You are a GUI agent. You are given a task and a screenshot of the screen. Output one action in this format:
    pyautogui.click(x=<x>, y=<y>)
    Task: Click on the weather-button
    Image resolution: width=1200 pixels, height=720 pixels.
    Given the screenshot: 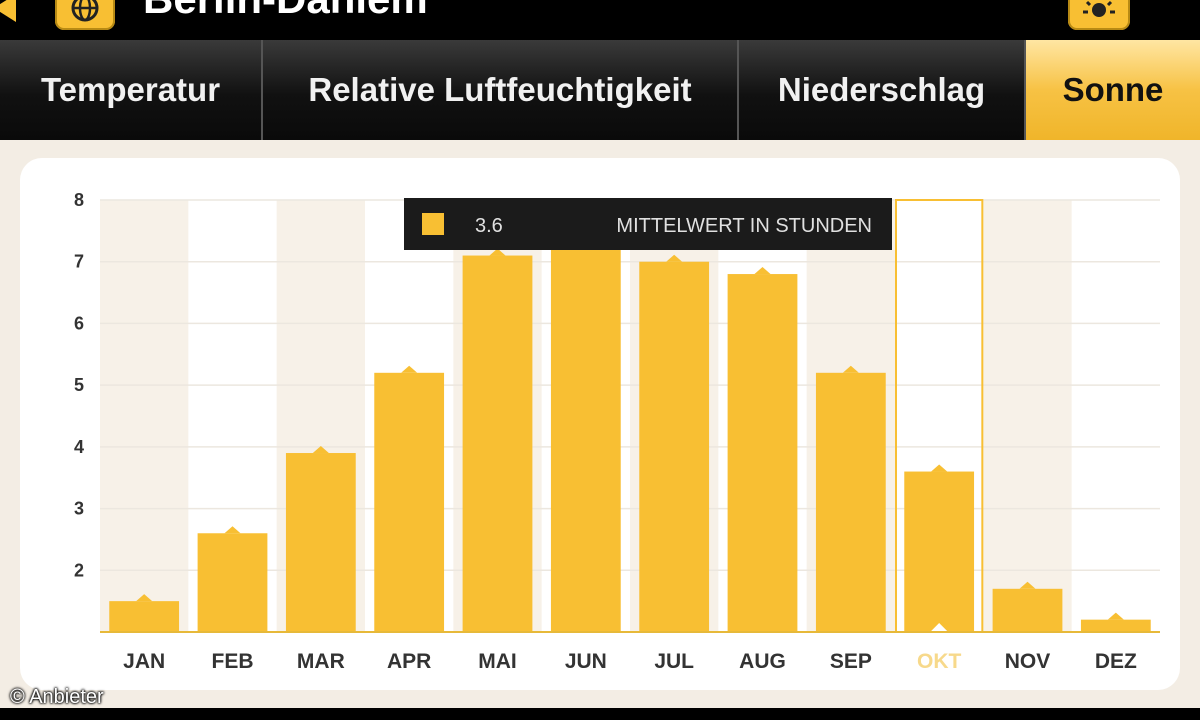 What is the action you would take?
    pyautogui.click(x=1099, y=15)
    